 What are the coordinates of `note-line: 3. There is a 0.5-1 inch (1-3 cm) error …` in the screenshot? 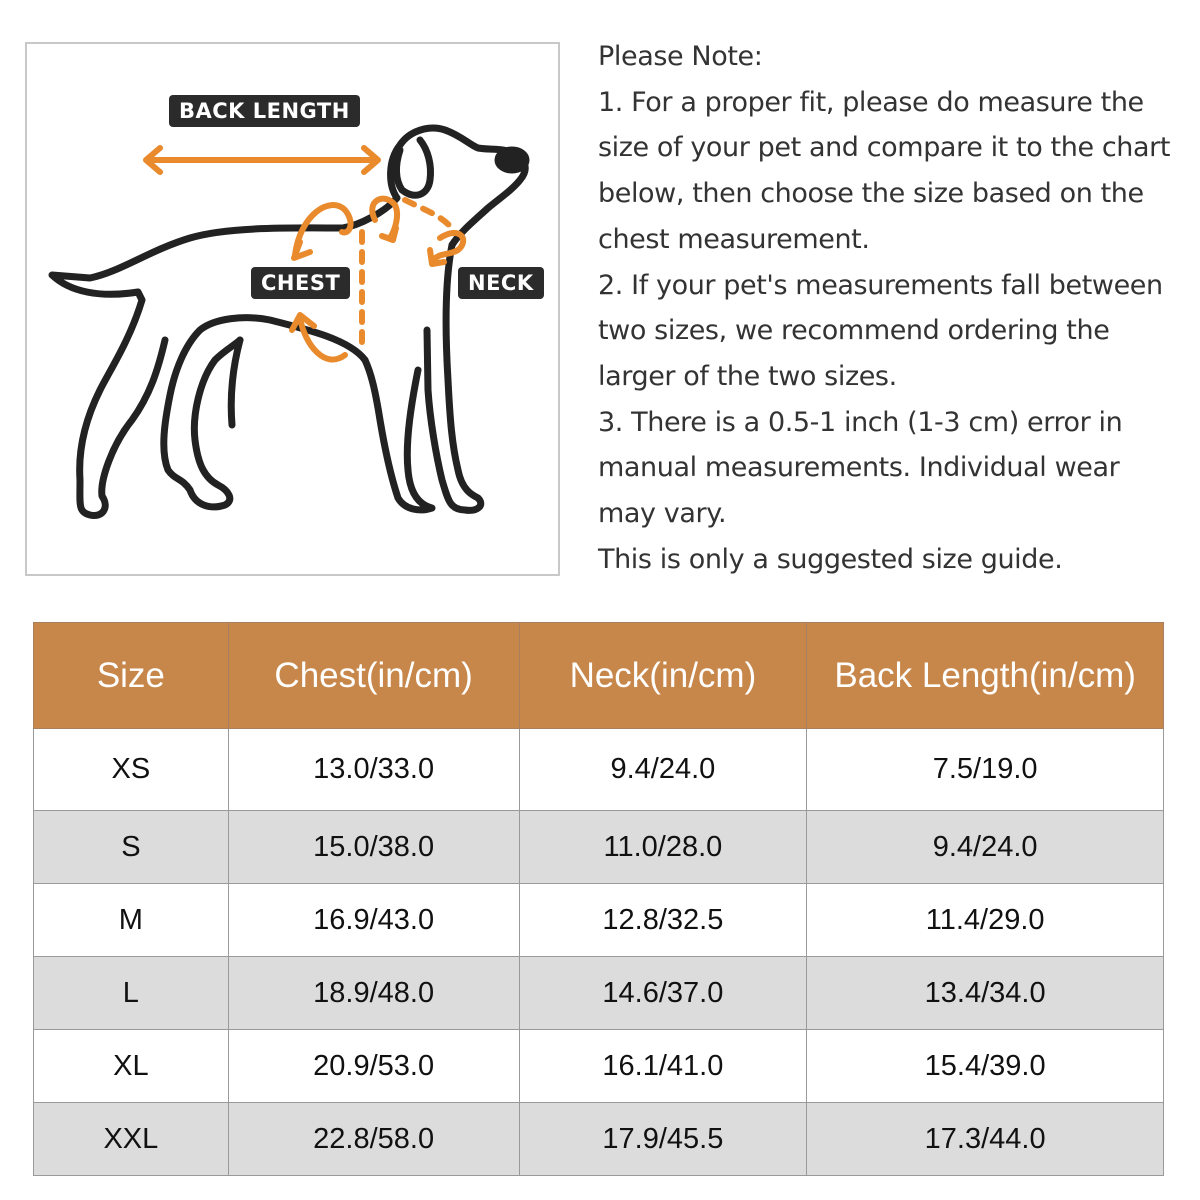 It's located at (860, 422).